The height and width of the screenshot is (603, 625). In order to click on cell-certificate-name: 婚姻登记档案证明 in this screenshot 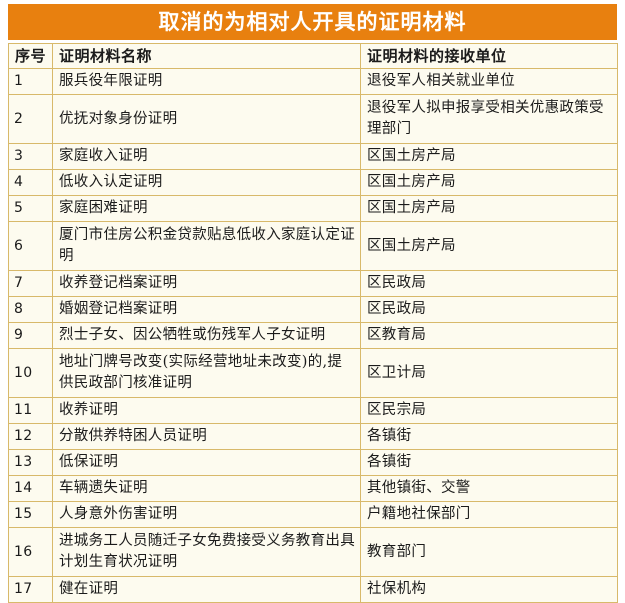, I will do `click(206, 309)`.